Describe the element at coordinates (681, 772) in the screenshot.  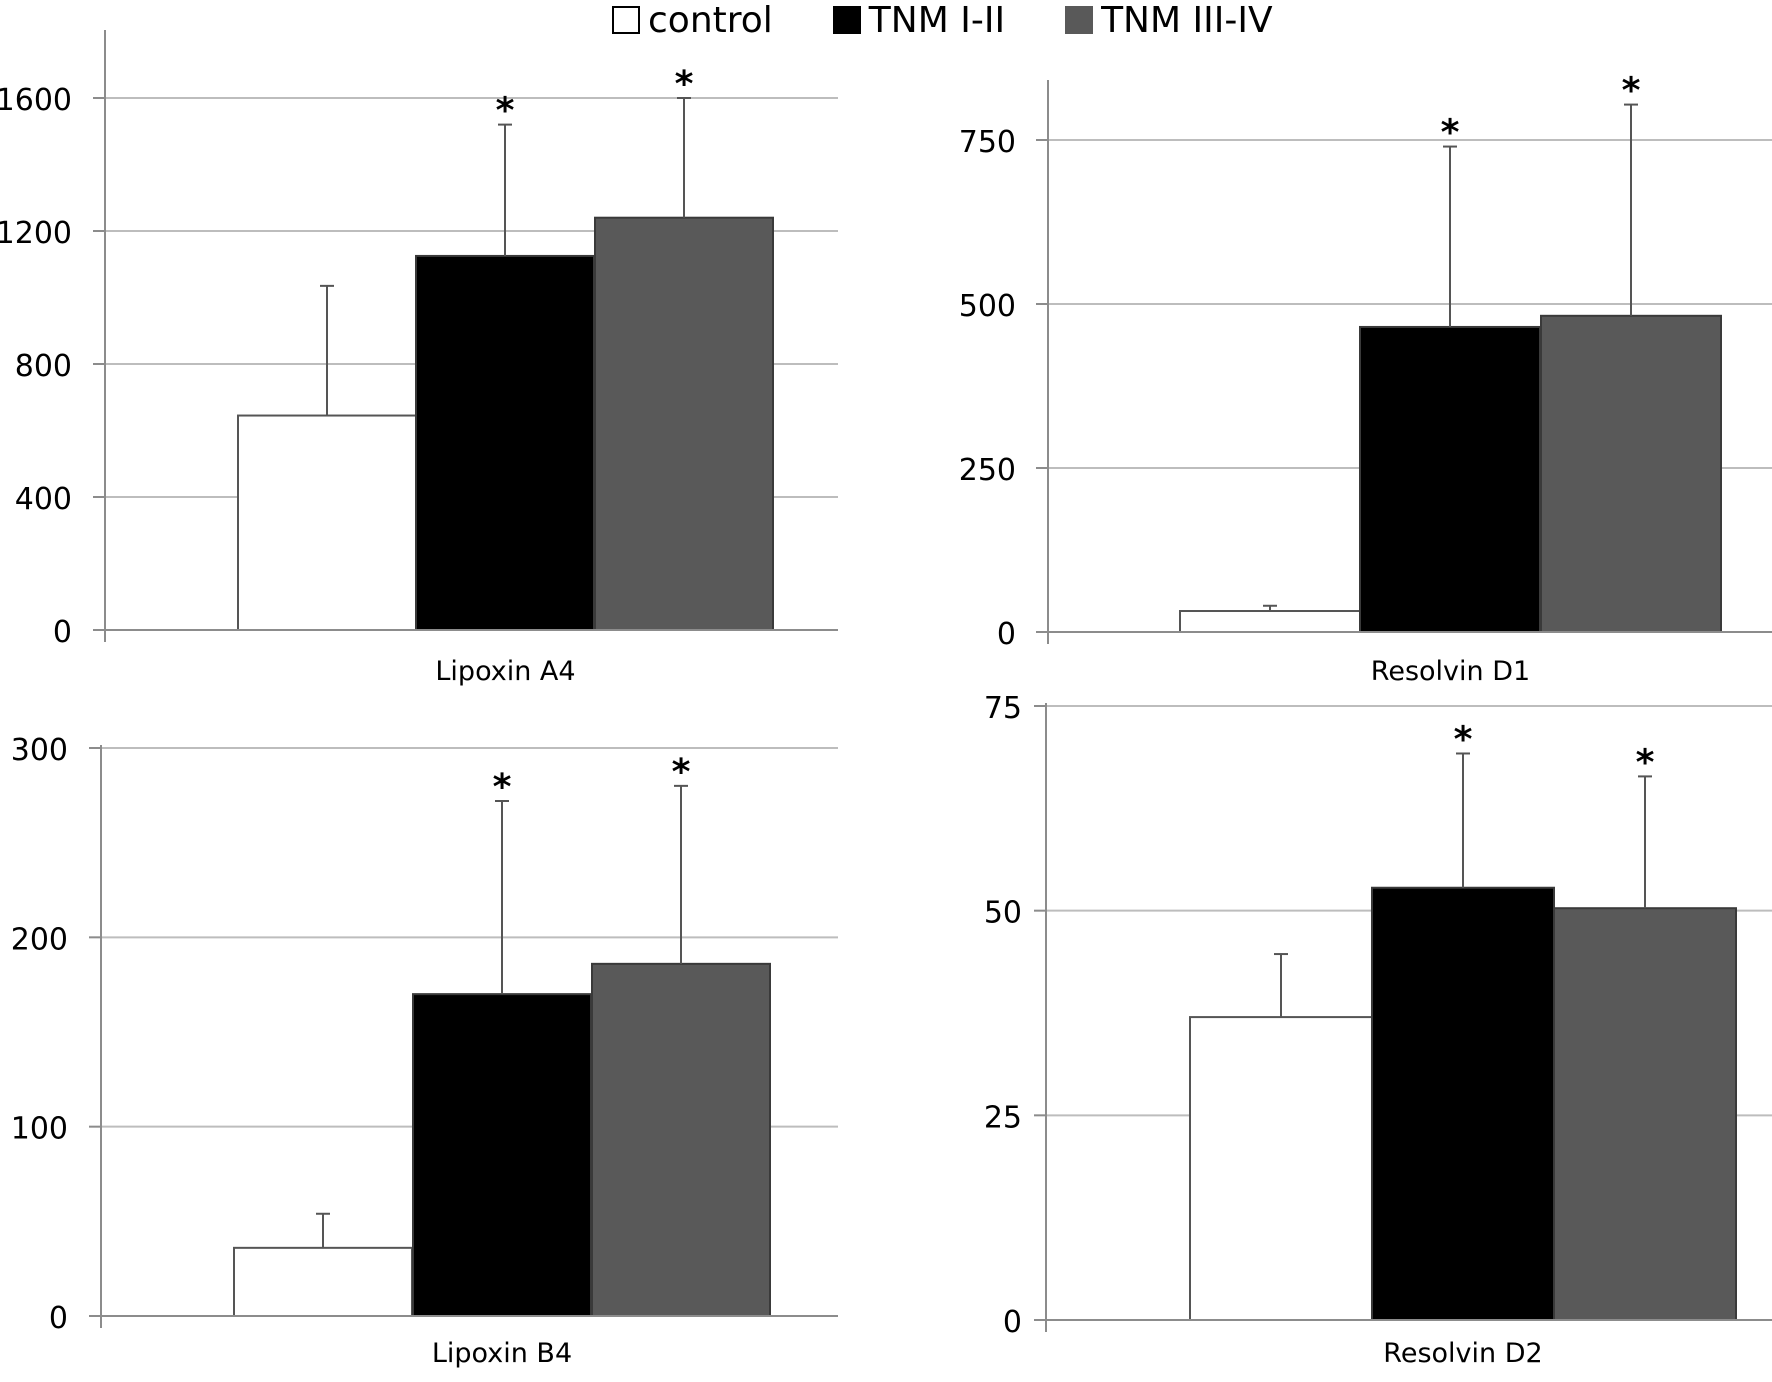
I see `lipoxin-b4-significance-tnm-iii-iv: *` at that location.